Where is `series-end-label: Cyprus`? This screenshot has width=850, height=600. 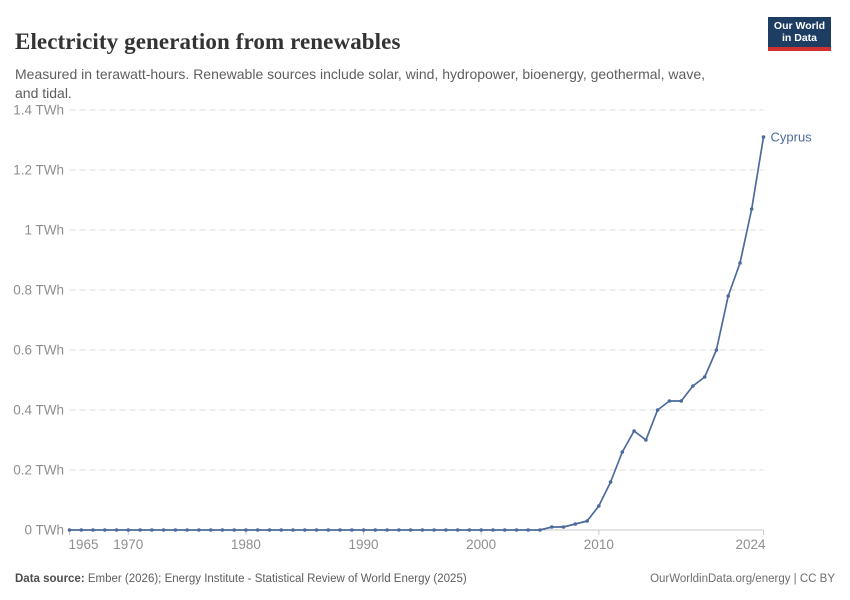 series-end-label: Cyprus is located at coordinates (792, 137).